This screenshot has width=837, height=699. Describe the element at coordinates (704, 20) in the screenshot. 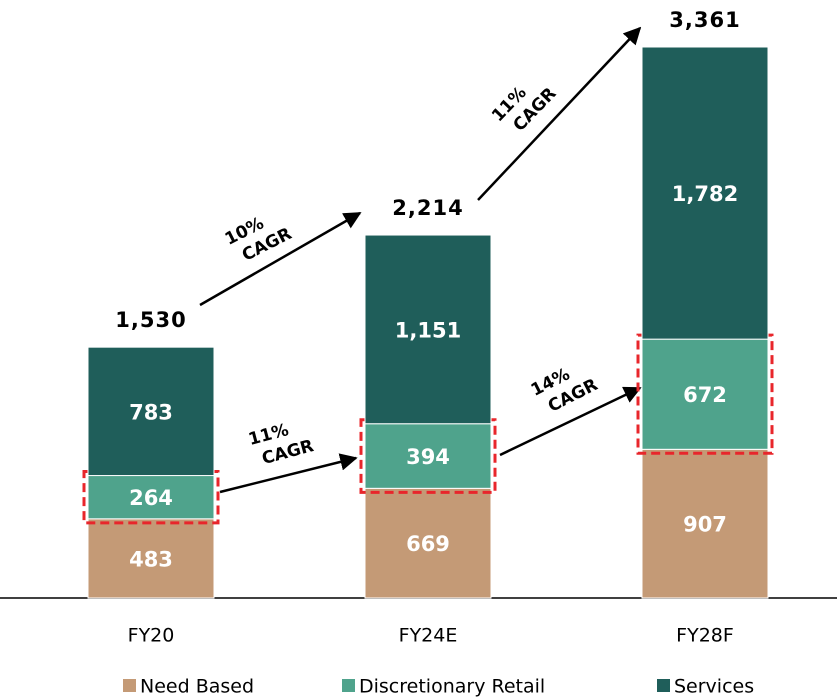

I see `total-label: 3,361` at that location.